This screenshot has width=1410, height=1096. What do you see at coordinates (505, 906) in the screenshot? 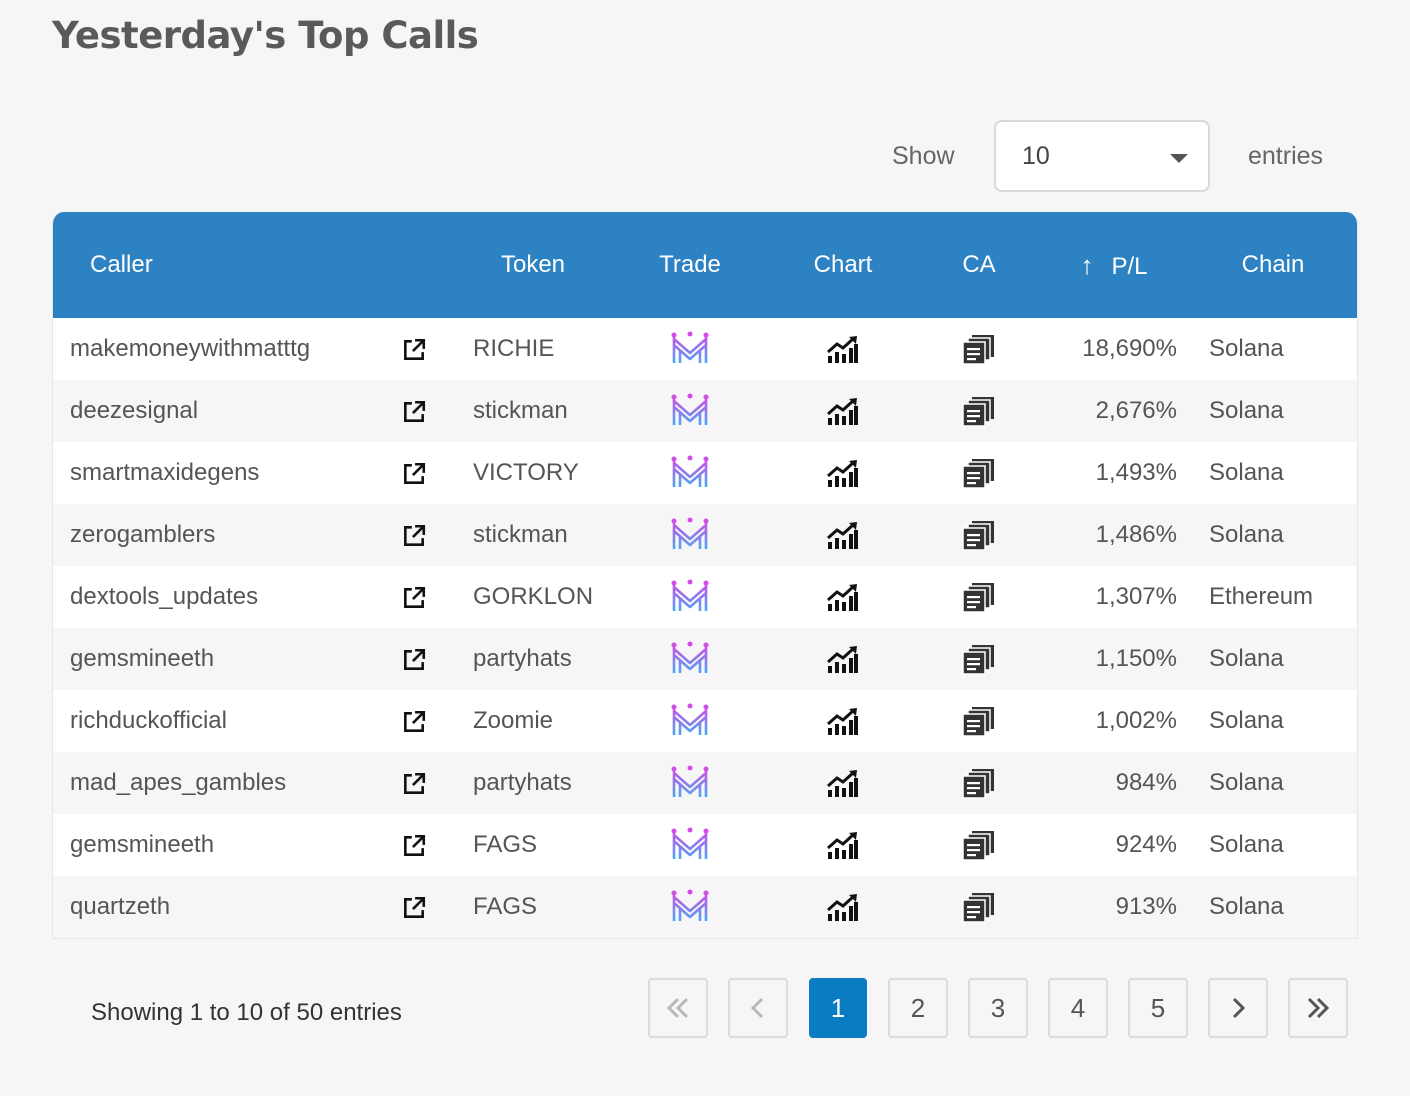
I see `cell-token: FAGS` at bounding box center [505, 906].